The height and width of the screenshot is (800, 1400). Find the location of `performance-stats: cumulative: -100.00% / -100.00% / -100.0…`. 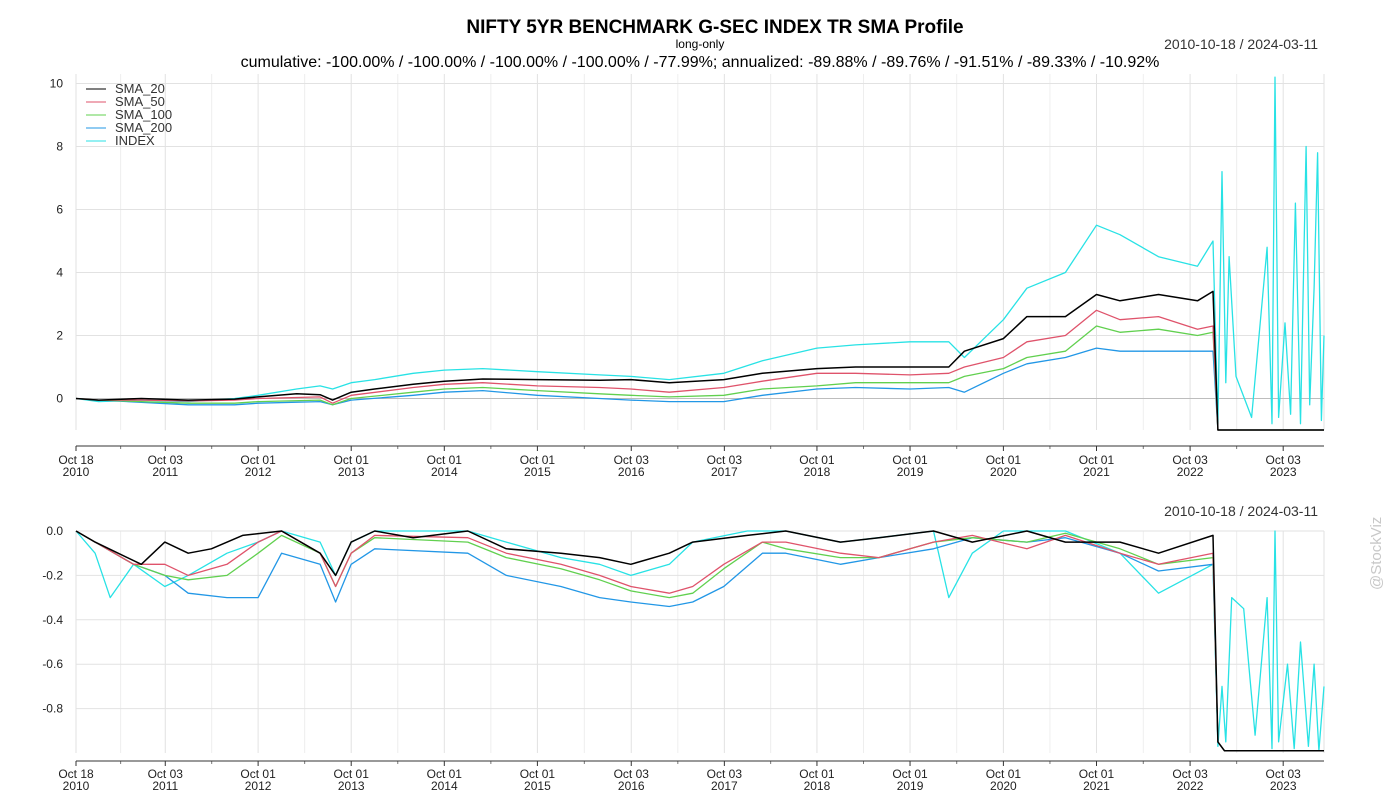

performance-stats: cumulative: -100.00% / -100.00% / -100.0… is located at coordinates (700, 62).